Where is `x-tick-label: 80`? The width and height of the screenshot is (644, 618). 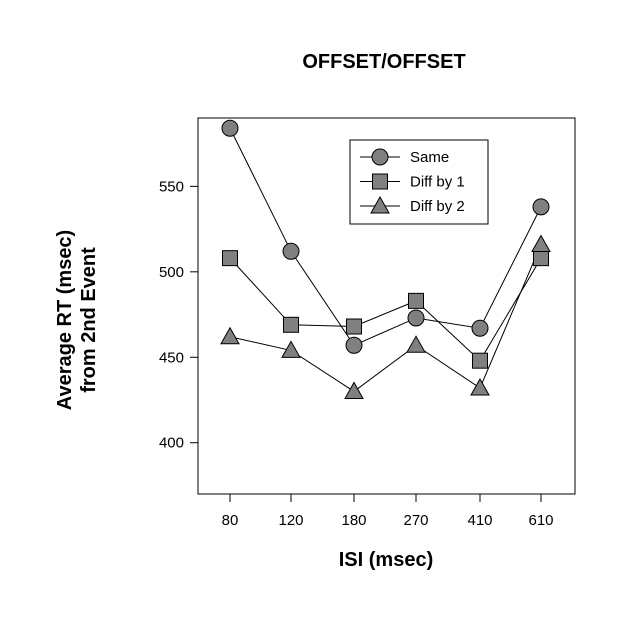
x-tick-label: 80 is located at coordinates (230, 520).